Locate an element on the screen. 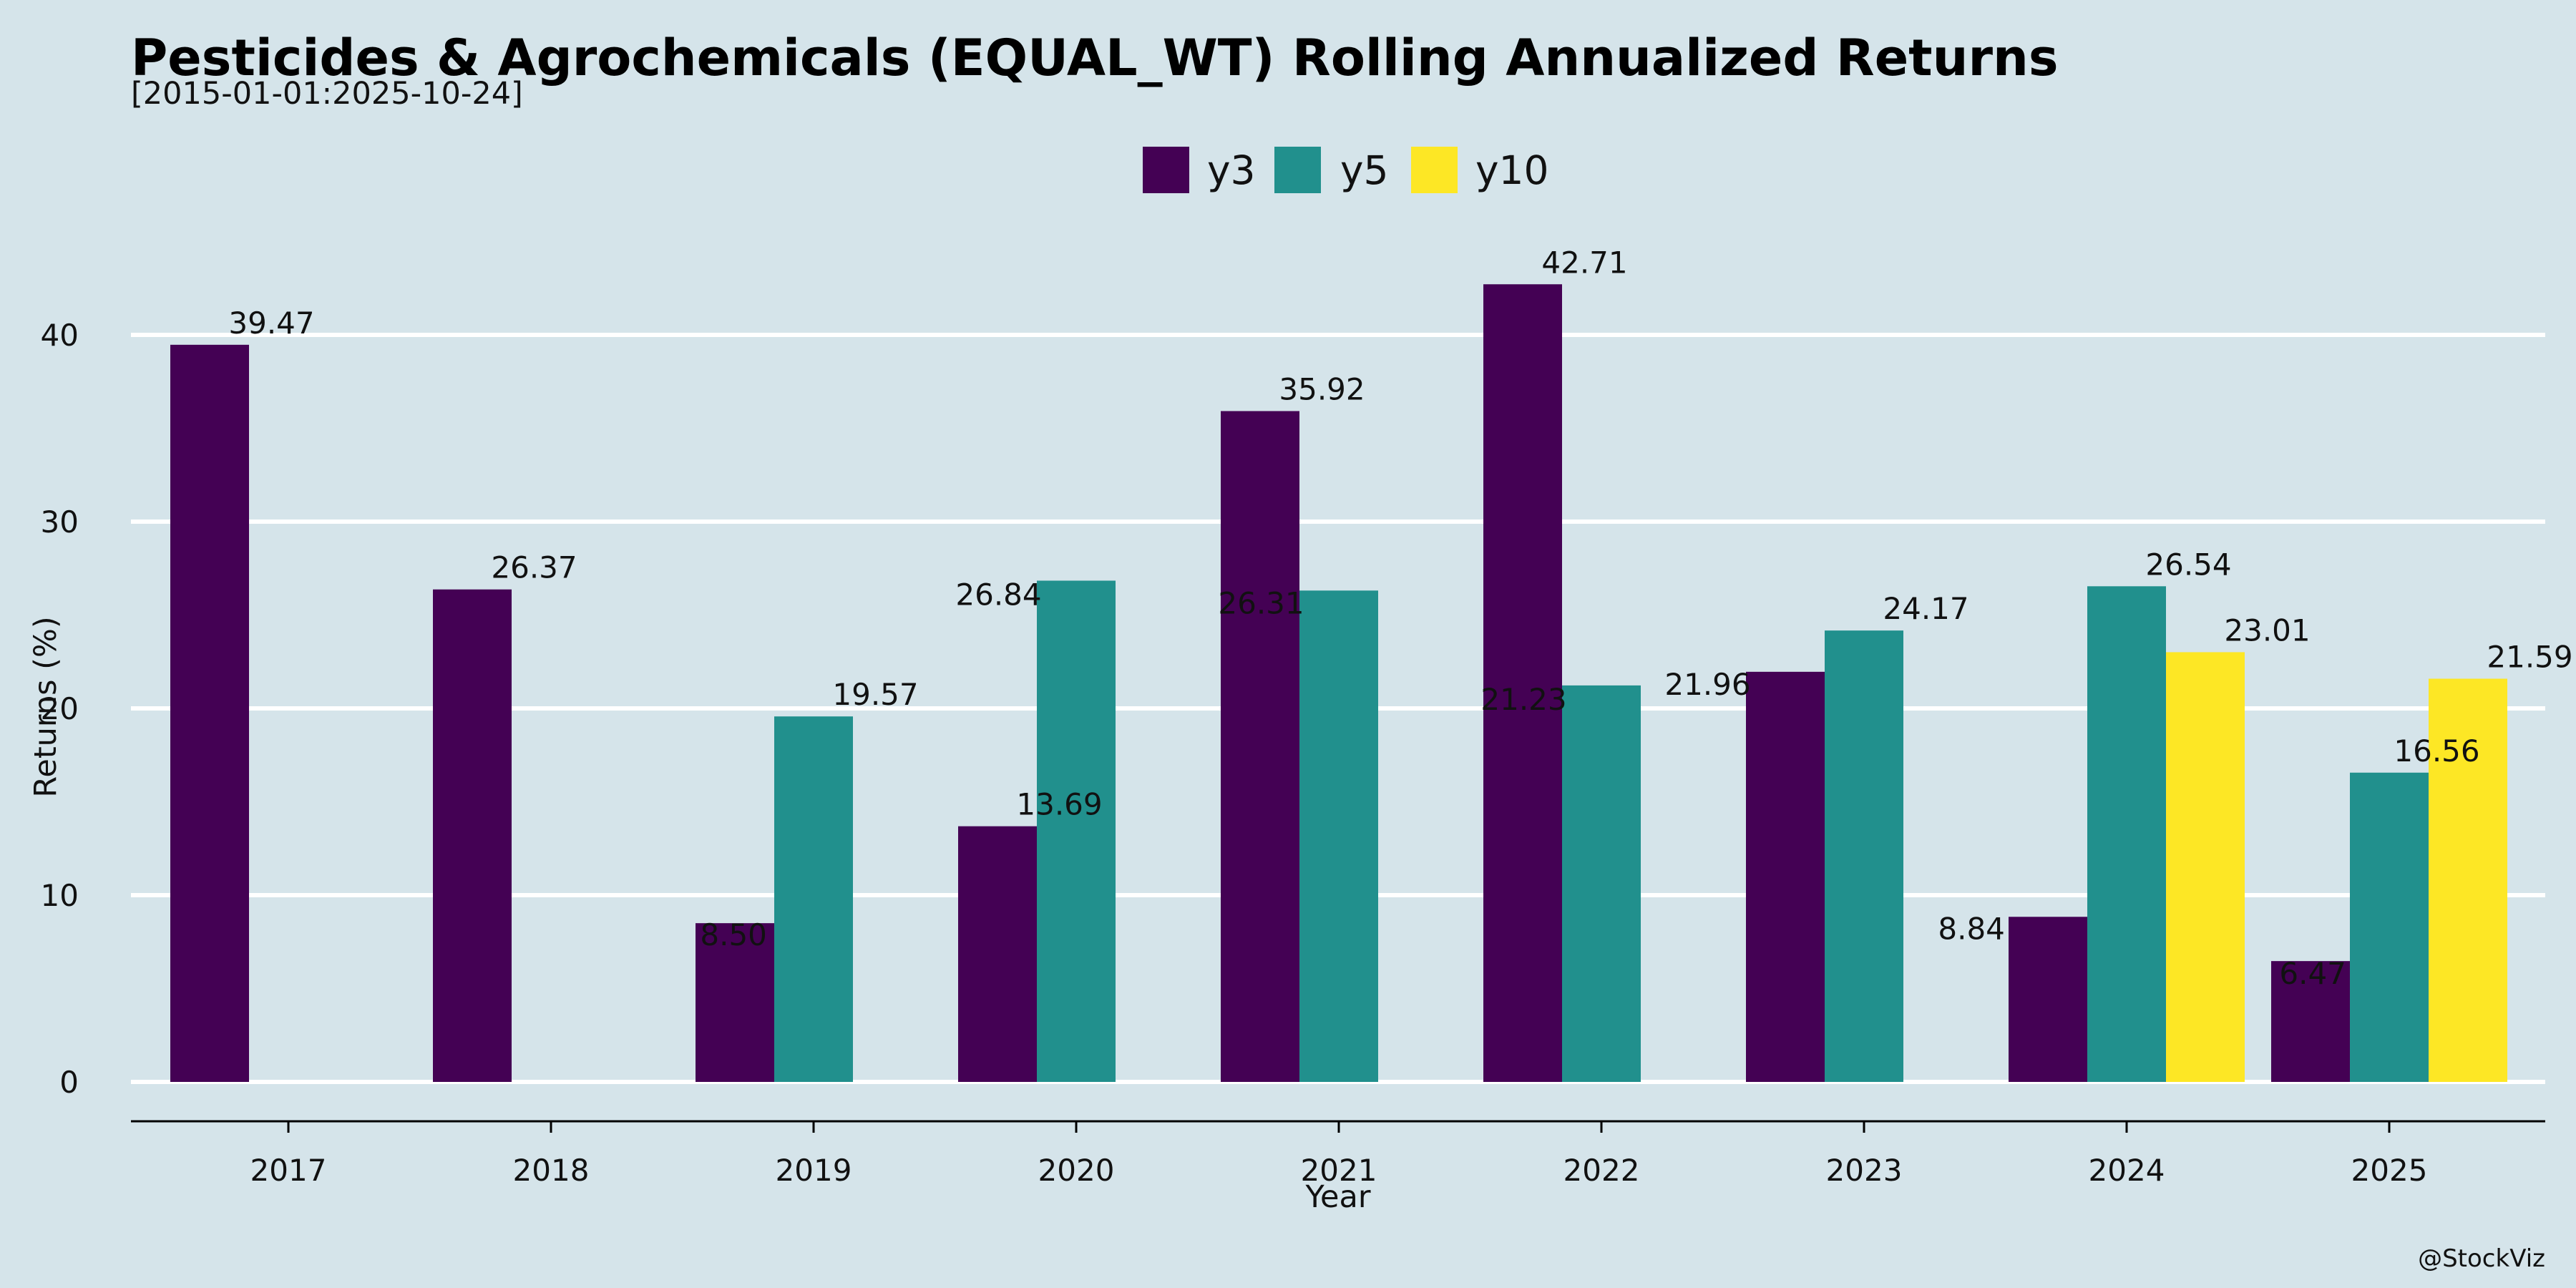 The image size is (2576, 1288). legend-label-y3: y3 is located at coordinates (1231, 170).